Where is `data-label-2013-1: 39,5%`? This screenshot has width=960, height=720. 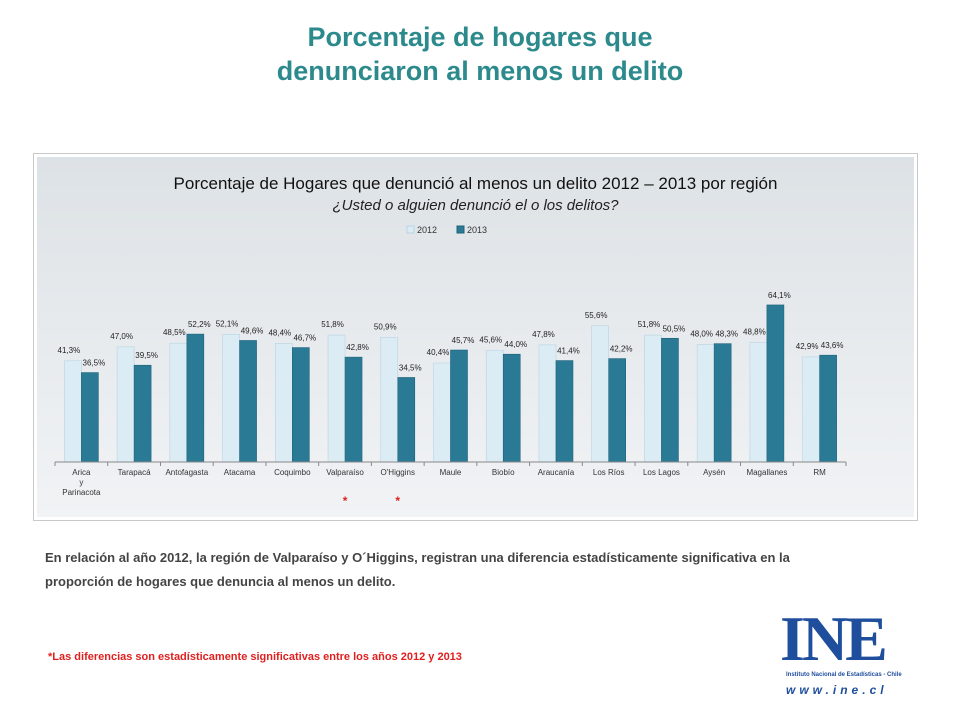 data-label-2013-1: 39,5% is located at coordinates (146, 355).